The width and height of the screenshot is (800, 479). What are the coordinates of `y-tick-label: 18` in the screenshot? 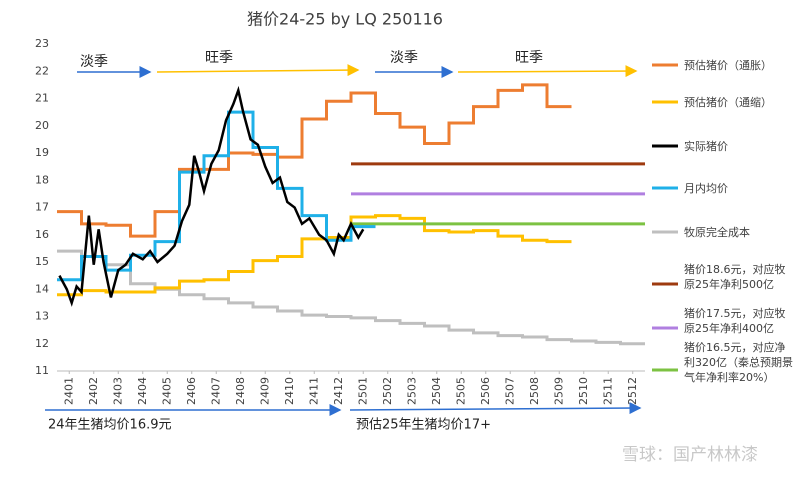 It's located at (42, 179).